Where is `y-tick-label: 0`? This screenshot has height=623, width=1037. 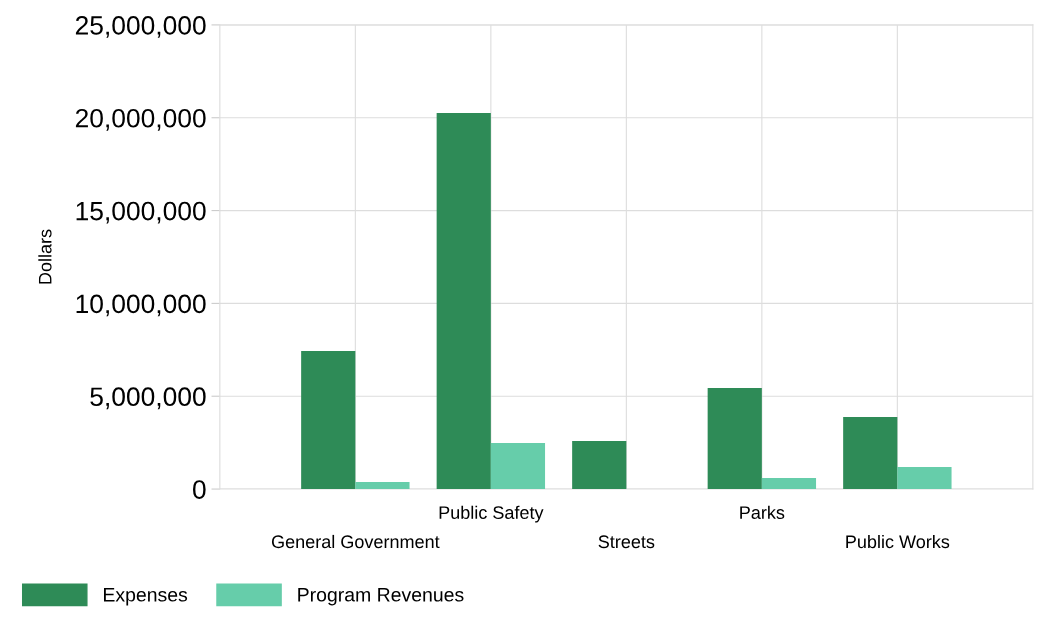
y-tick-label: 0 is located at coordinates (199, 489).